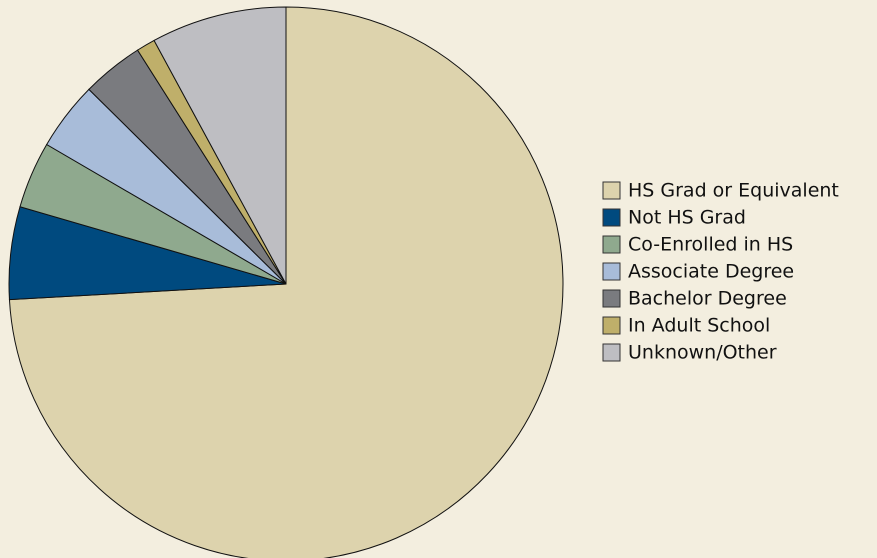  What do you see at coordinates (707, 299) in the screenshot?
I see `legend-label: Bachelor Degree` at bounding box center [707, 299].